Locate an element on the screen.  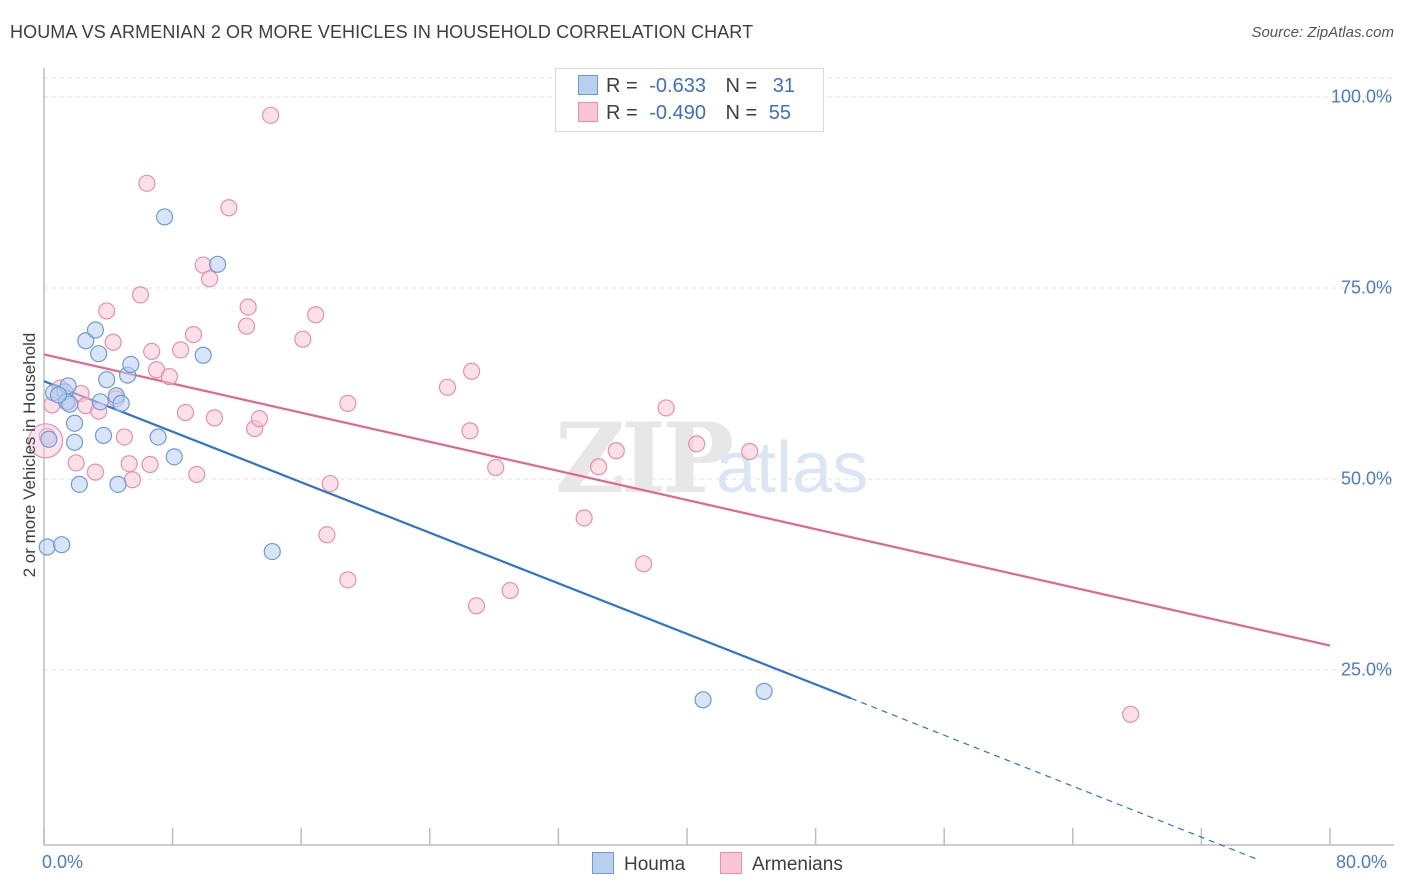
n-value-armenians: 55 is located at coordinates (780, 113).